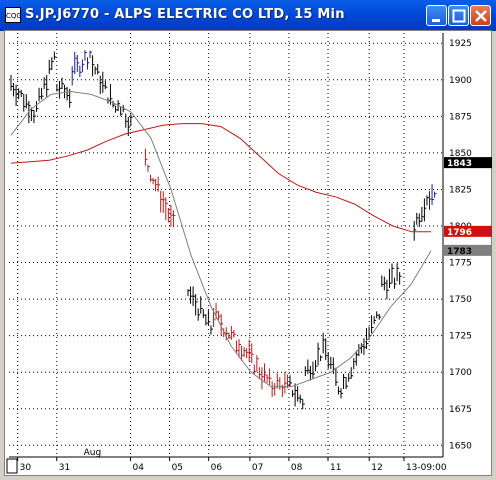  I want to click on month-label: Aug, so click(93, 453).